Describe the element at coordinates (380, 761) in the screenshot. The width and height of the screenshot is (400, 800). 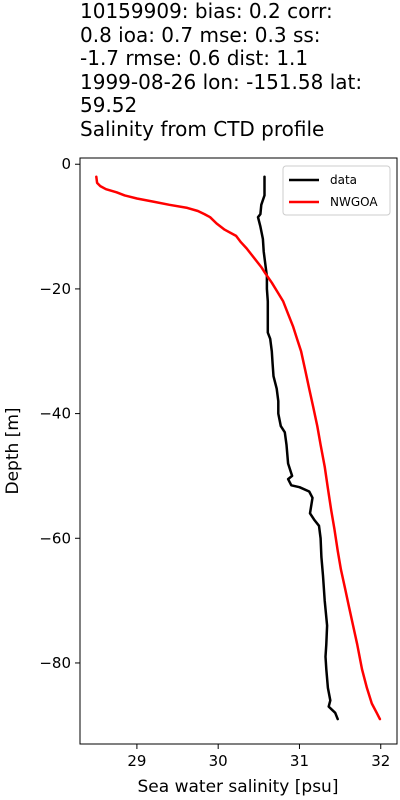
I see `x-tick-label: 32` at that location.